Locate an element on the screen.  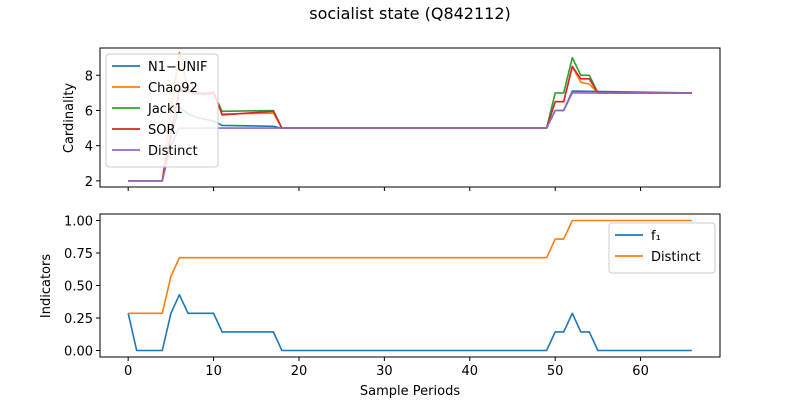
x-tick-label: 50 is located at coordinates (555, 371).